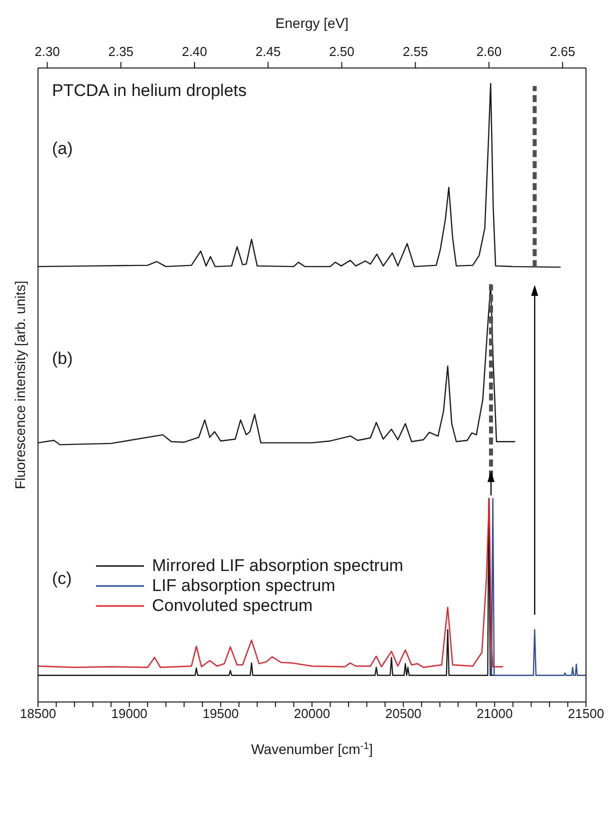 Image resolution: width=613 pixels, height=828 pixels. What do you see at coordinates (341, 51) in the screenshot?
I see `x2-tick-label: 2.50` at bounding box center [341, 51].